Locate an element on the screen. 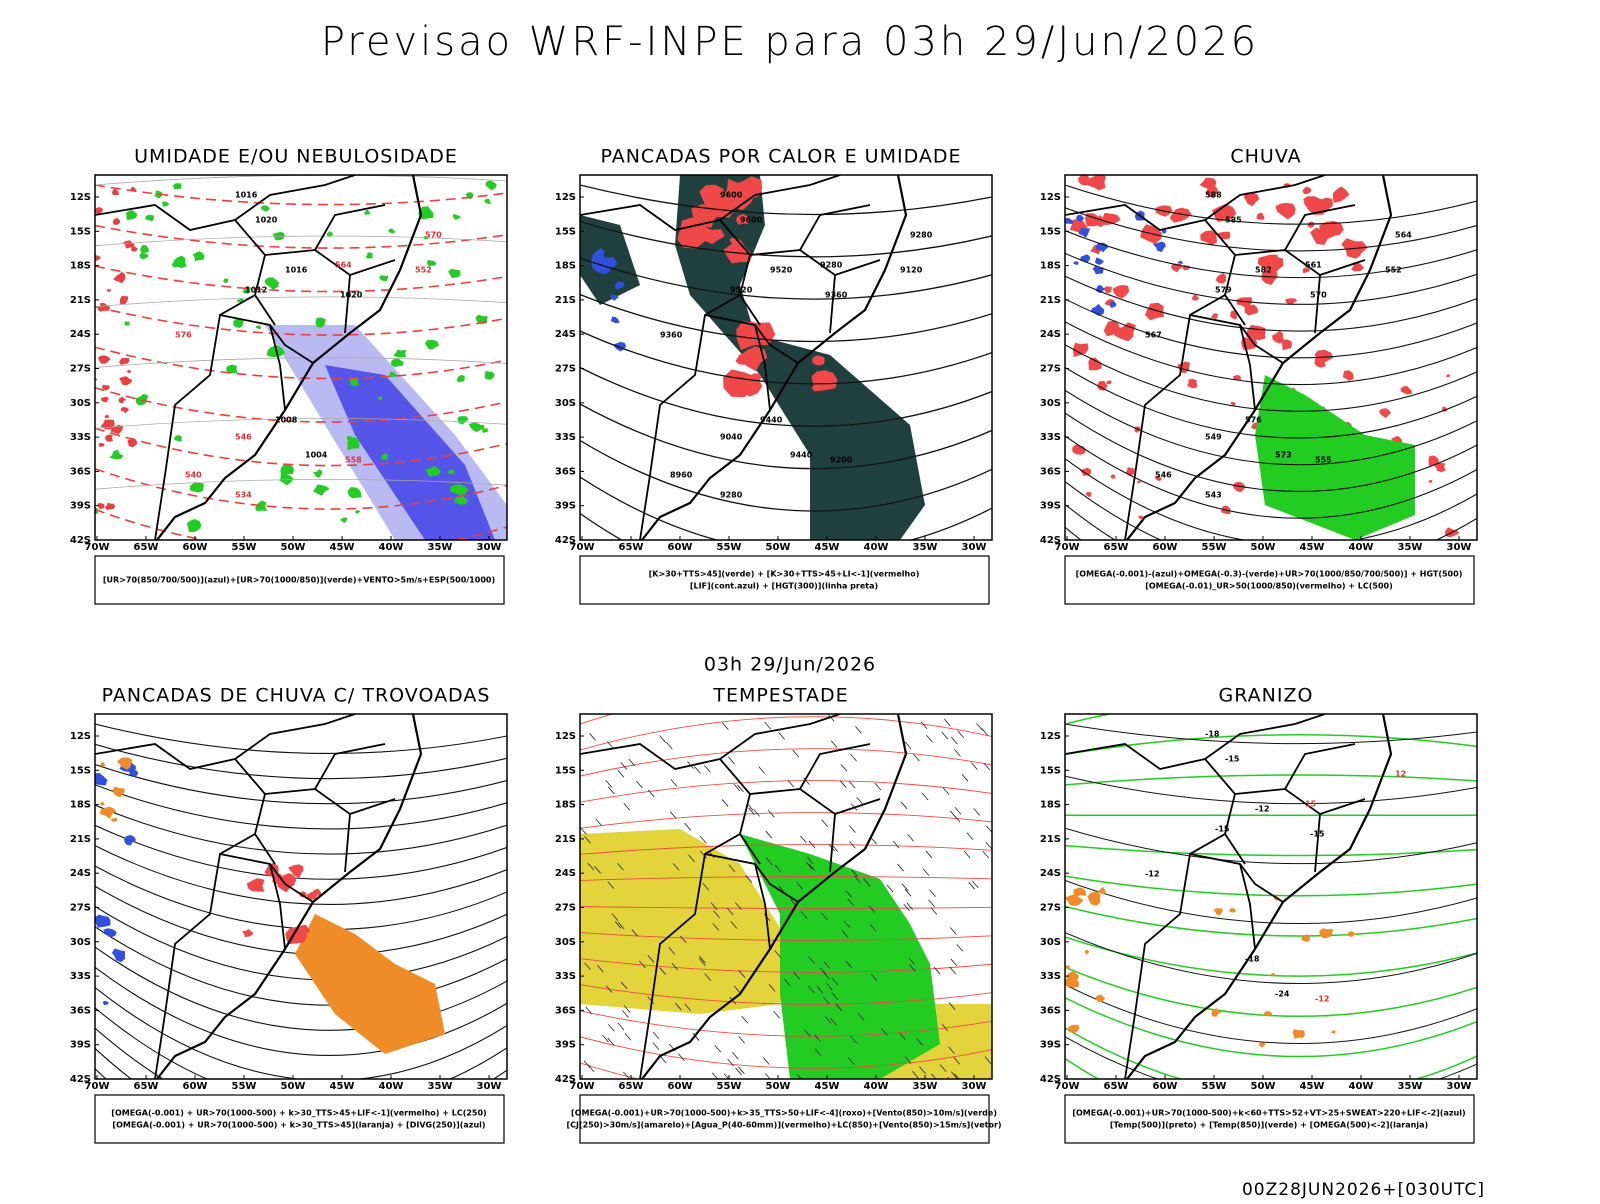 The height and width of the screenshot is (1204, 1600). precip-line is located at coordinates (786, 849).